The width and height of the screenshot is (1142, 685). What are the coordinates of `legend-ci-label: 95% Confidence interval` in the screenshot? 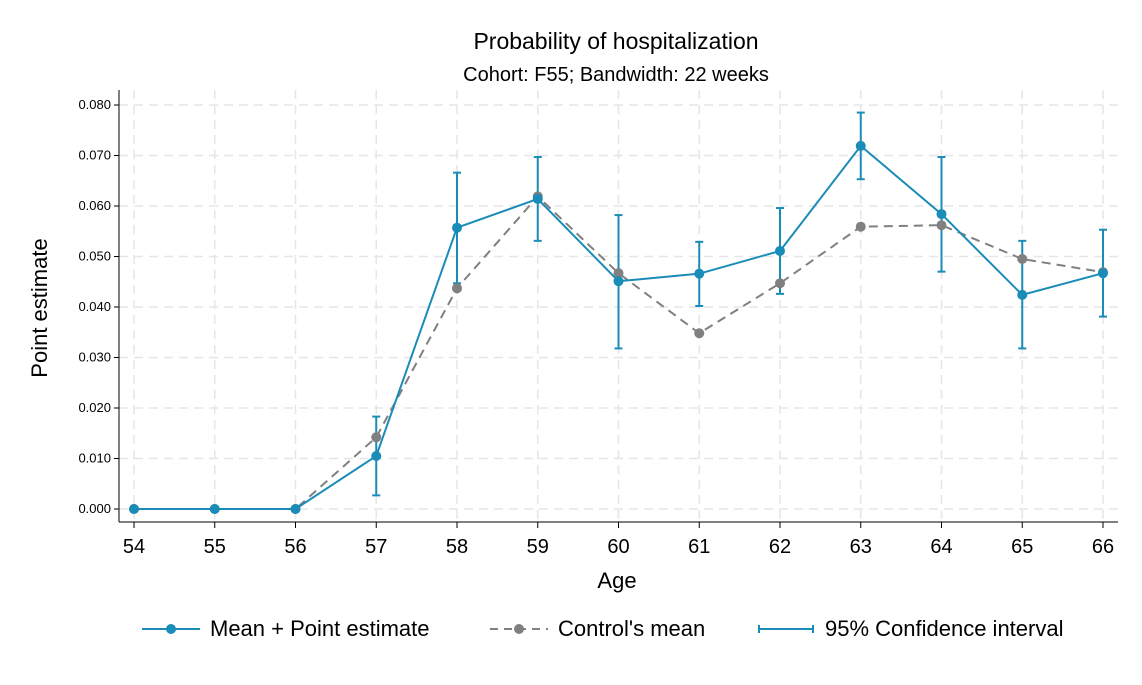 It's located at (944, 628).